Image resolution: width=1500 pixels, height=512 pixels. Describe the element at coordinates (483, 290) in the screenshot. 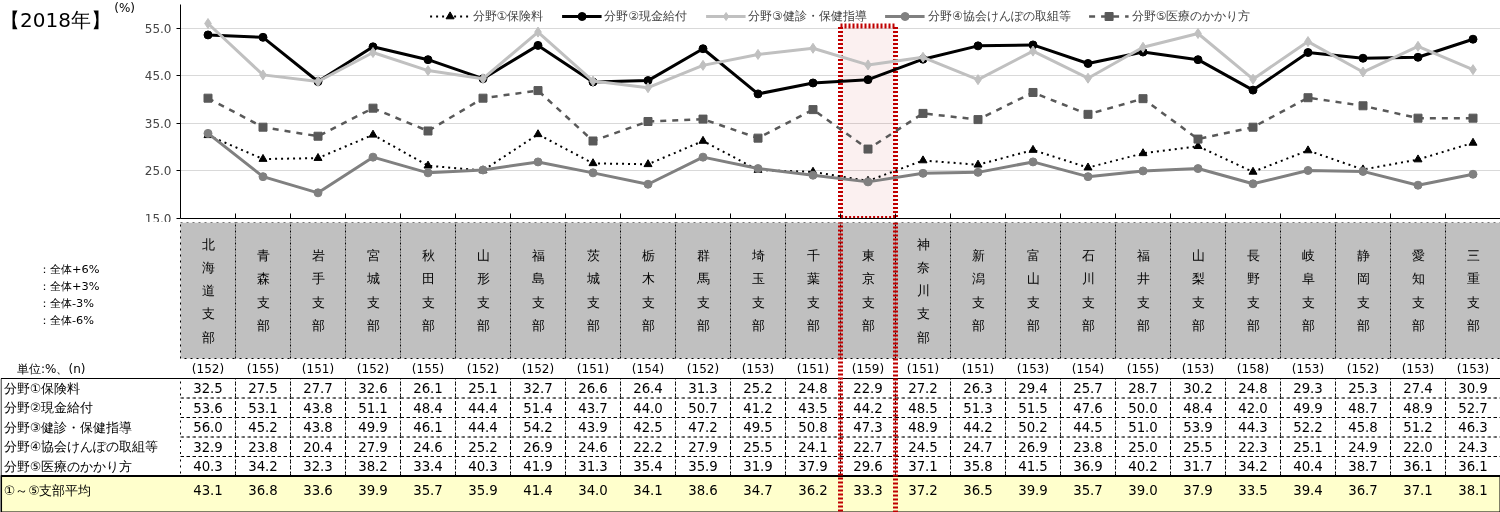

I see `x-tick-label: 山形支部` at that location.